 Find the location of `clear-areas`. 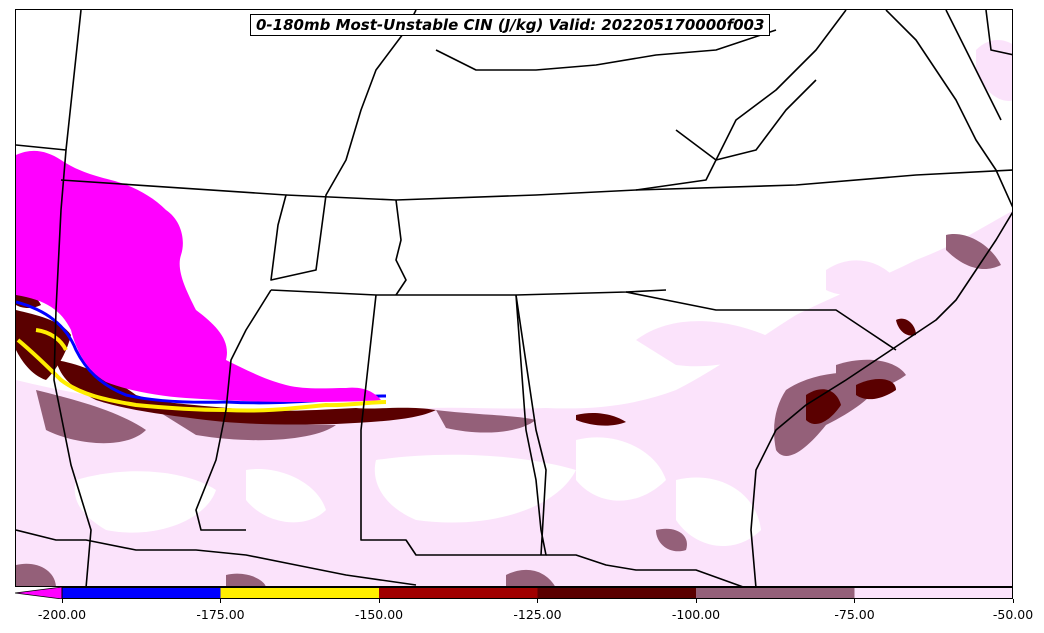

clear-areas is located at coordinates (417, 492).